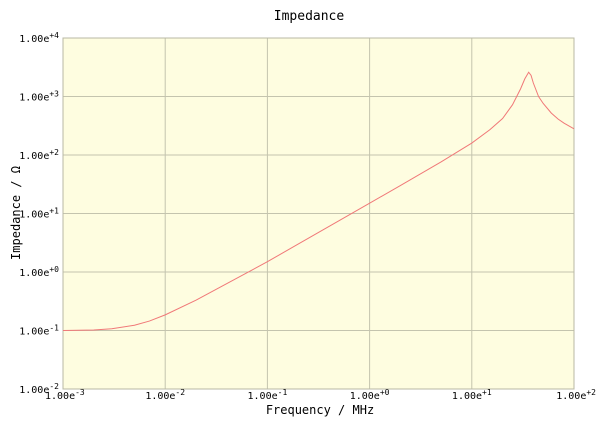 This screenshot has width=599, height=425. What do you see at coordinates (576, 395) in the screenshot?
I see `x-tick-label: 1.00e+2` at bounding box center [576, 395].